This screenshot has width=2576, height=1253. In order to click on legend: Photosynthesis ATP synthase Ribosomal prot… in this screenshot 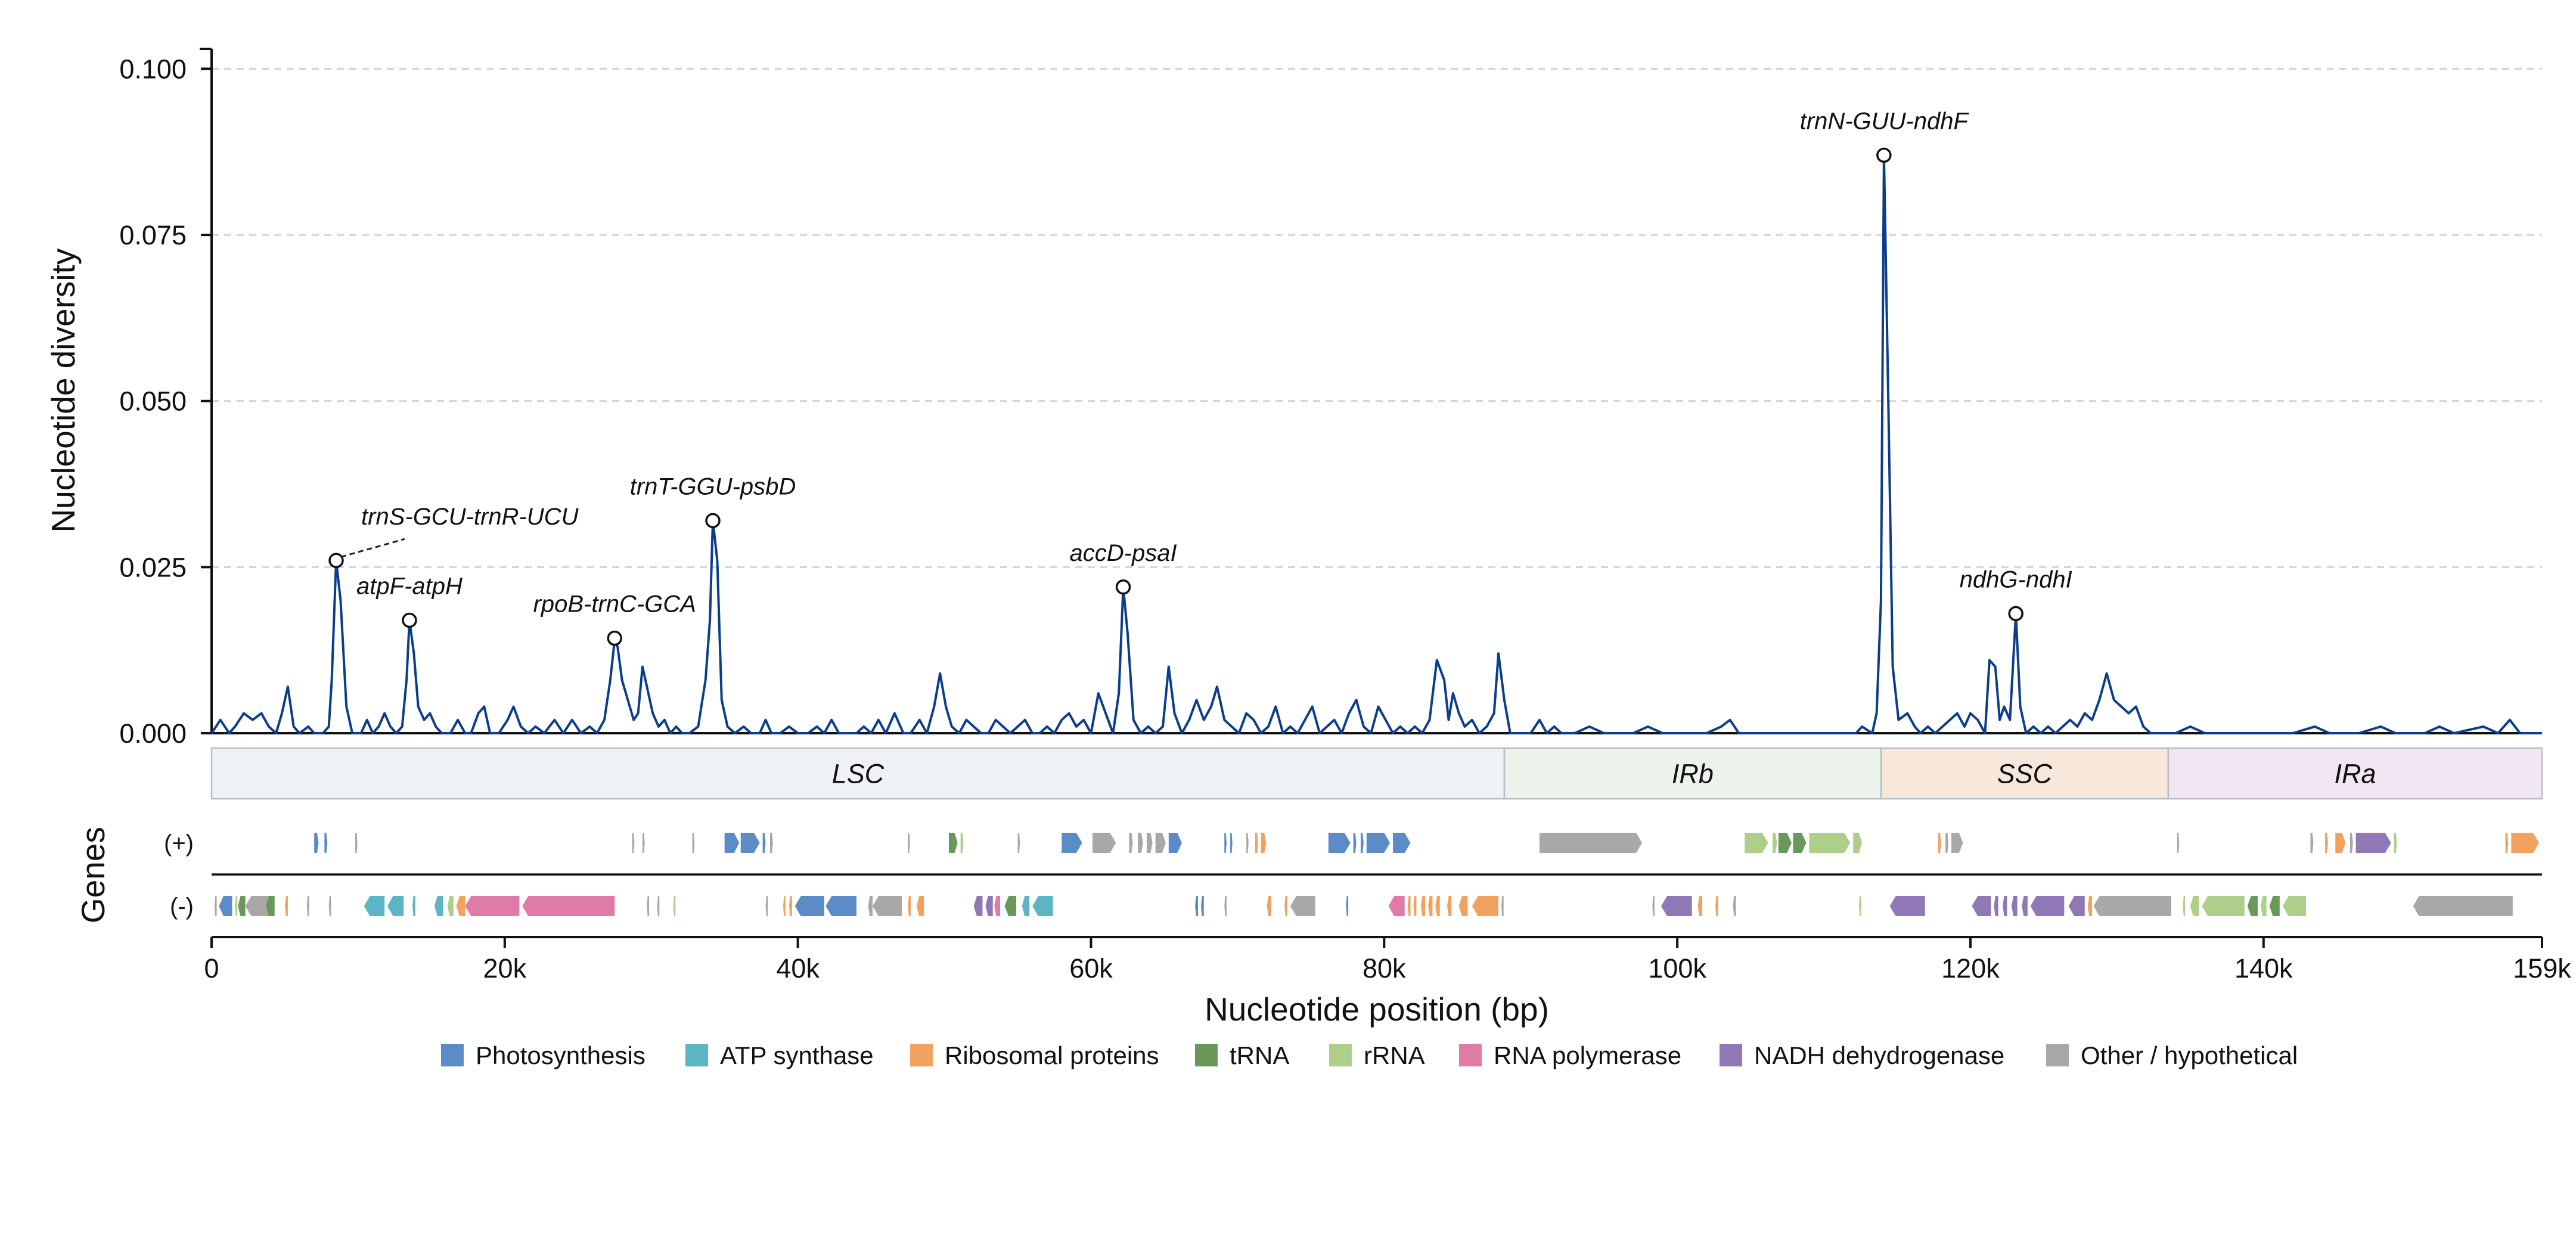, I will do `click(1370, 1055)`.